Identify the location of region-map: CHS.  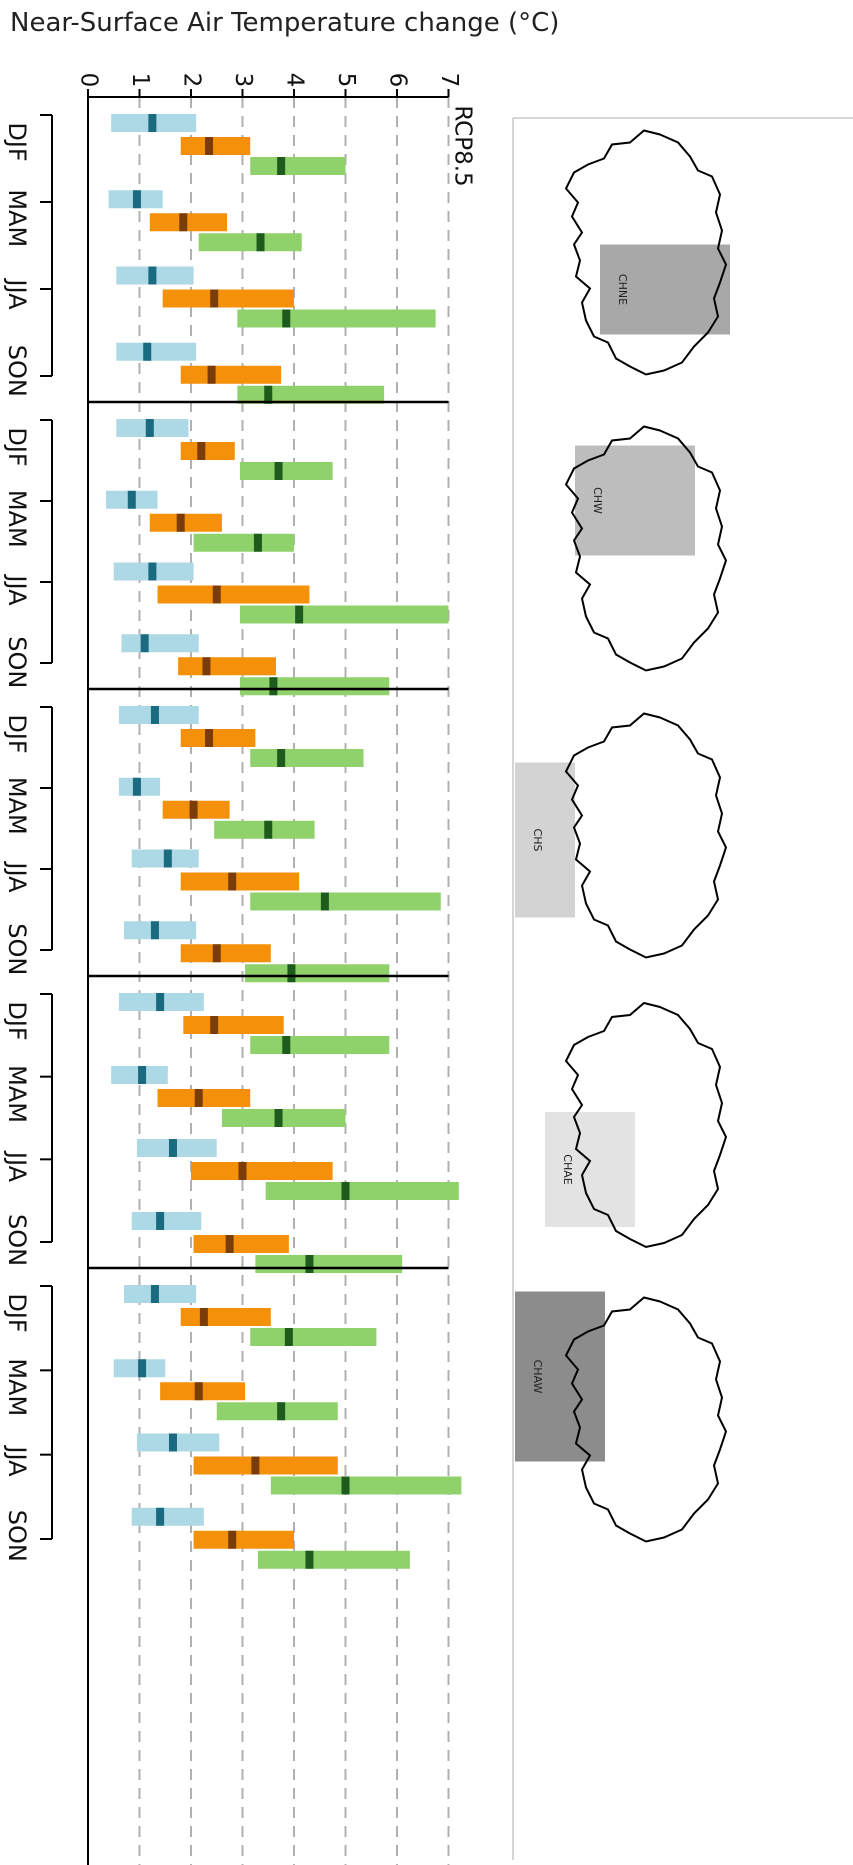
(621, 835).